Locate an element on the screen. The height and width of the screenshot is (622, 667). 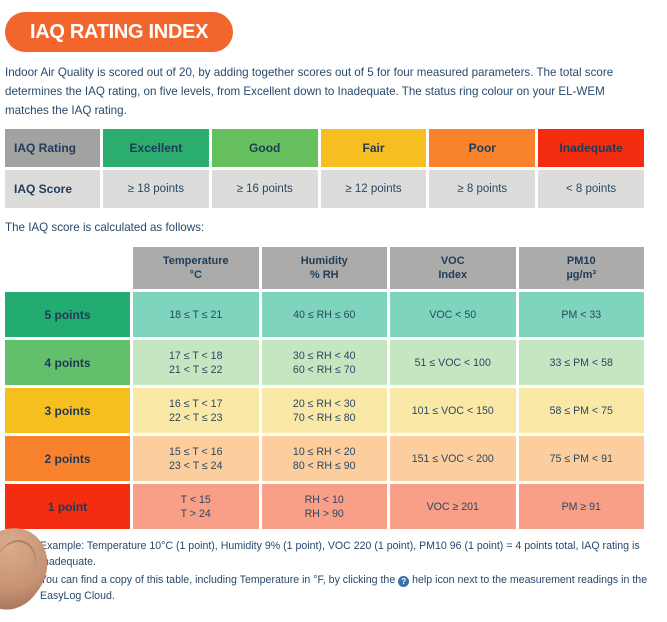
score-data-cell: 30 ≤ RH < 40 60 < RH ≤ 70 is located at coordinates (324, 362).